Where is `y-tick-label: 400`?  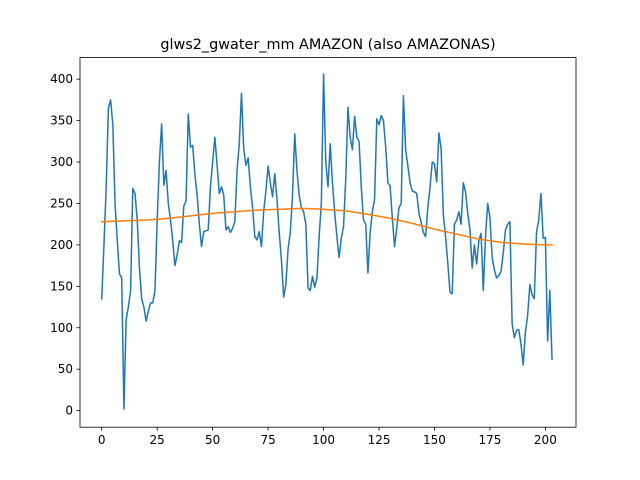 y-tick-label: 400 is located at coordinates (61, 79).